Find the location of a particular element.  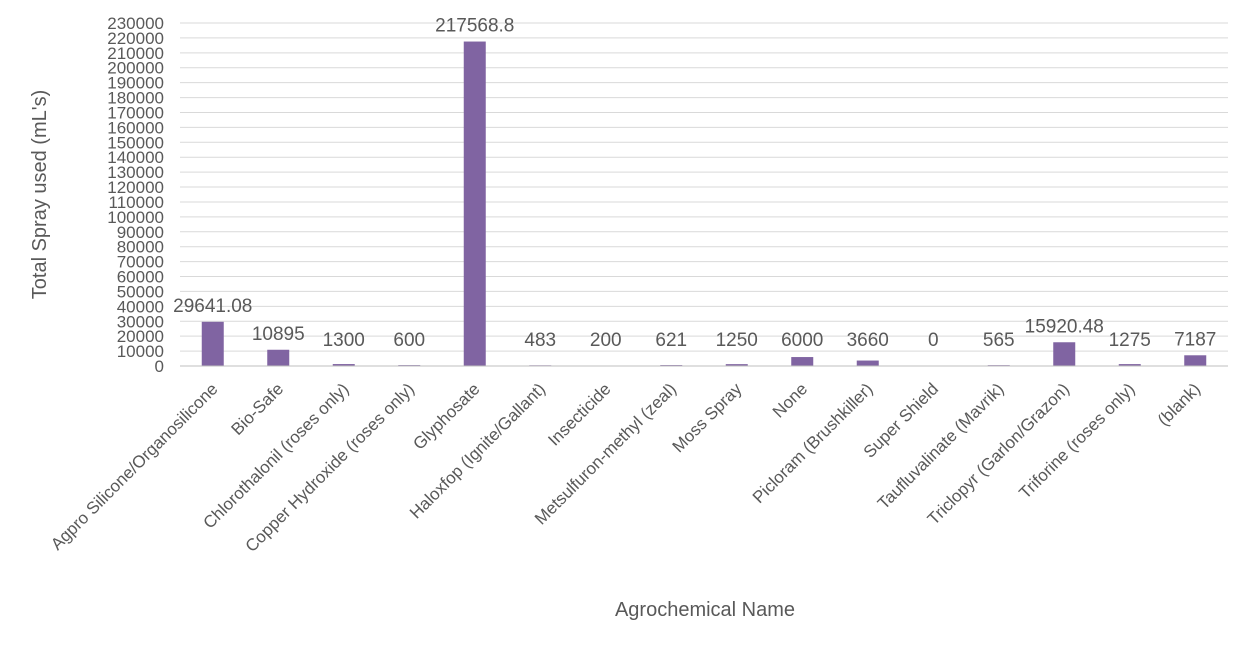

y-tick-label: 0 is located at coordinates (159, 366).